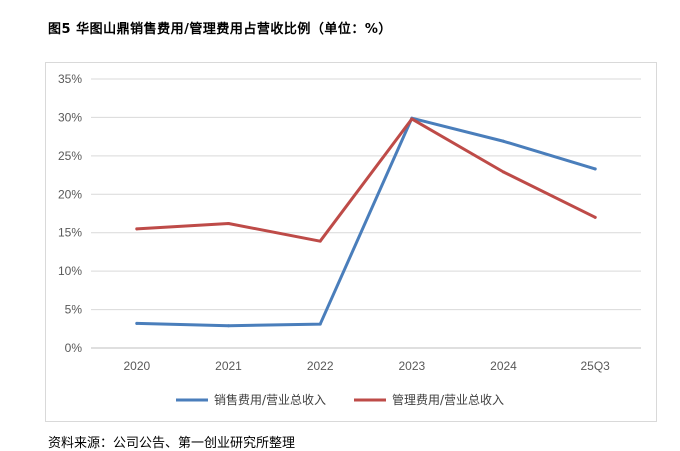  I want to click on x-tick-label: 2022, so click(320, 366).